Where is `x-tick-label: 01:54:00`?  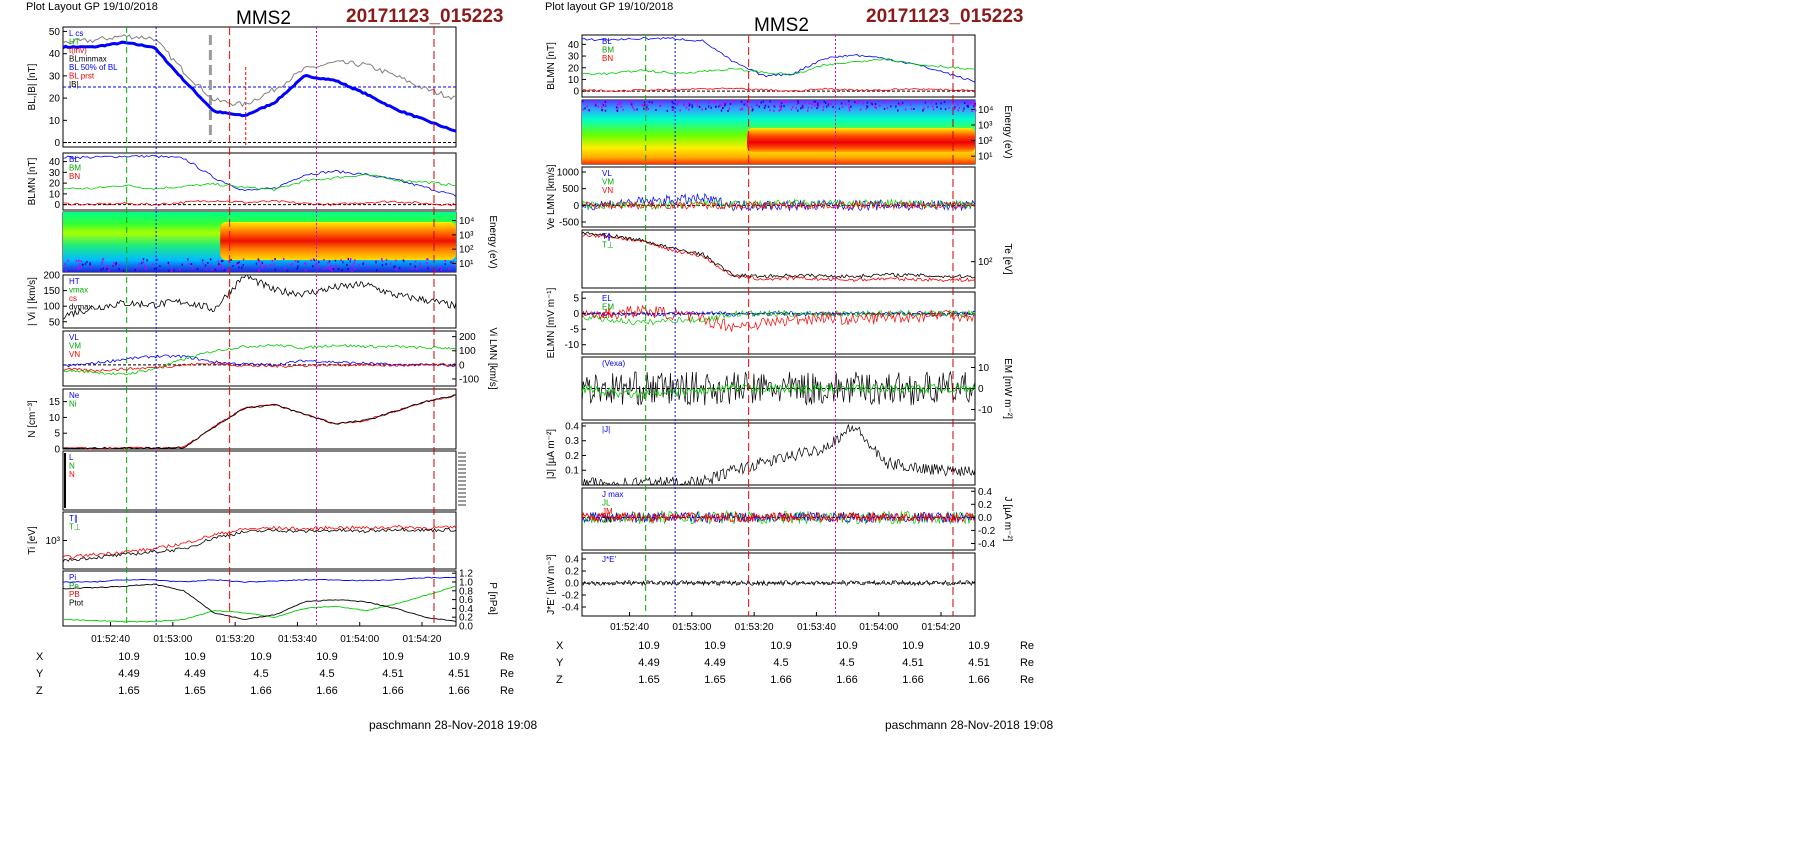
x-tick-label: 01:54:00 is located at coordinates (359, 639).